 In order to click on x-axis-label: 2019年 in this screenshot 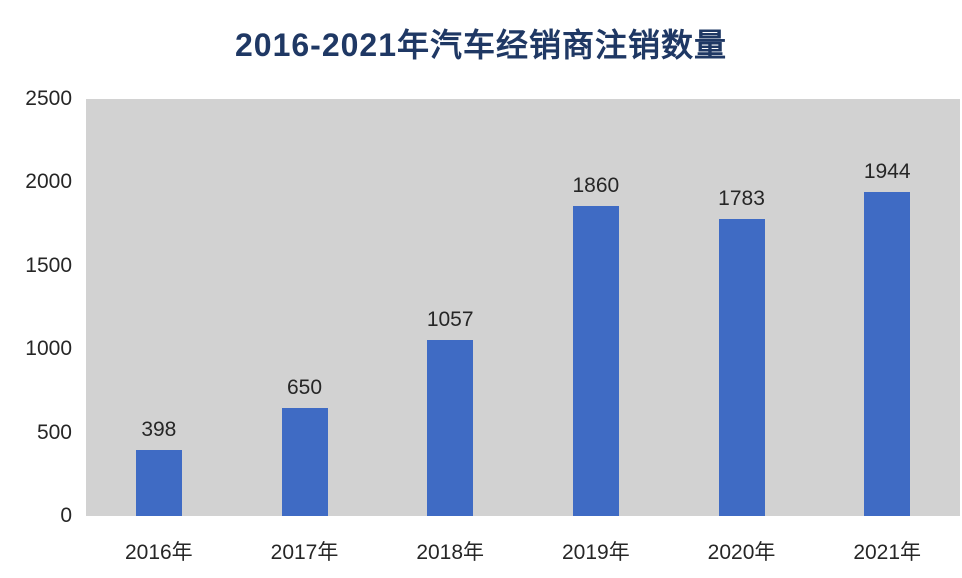, I will do `click(595, 552)`.